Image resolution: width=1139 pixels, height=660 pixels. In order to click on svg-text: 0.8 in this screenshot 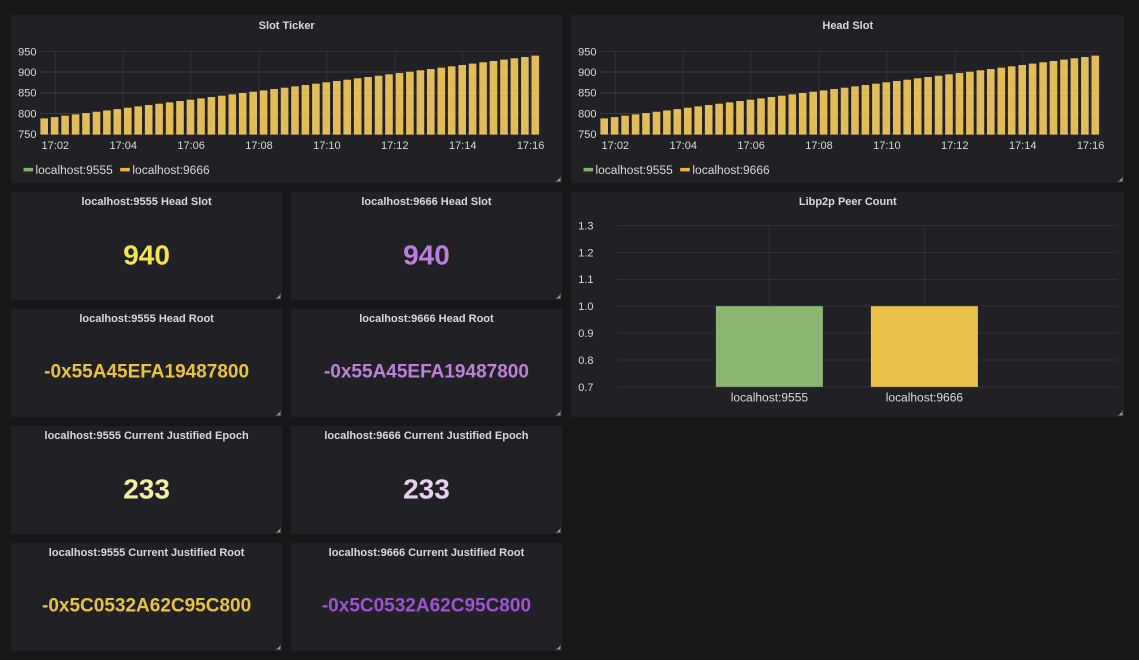, I will do `click(586, 360)`.